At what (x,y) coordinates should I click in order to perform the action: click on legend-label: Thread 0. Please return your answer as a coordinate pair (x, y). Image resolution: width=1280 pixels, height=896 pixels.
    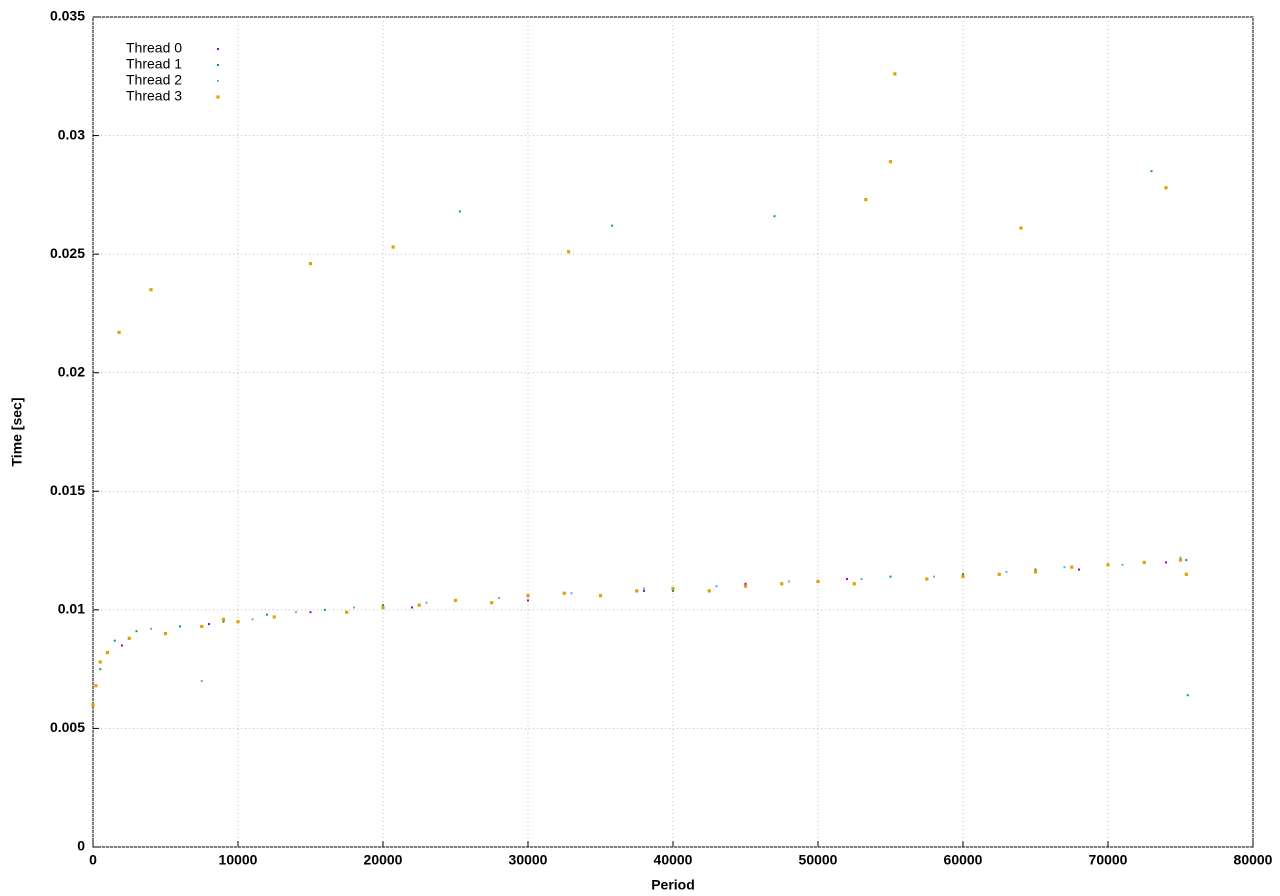
    Looking at the image, I should click on (154, 48).